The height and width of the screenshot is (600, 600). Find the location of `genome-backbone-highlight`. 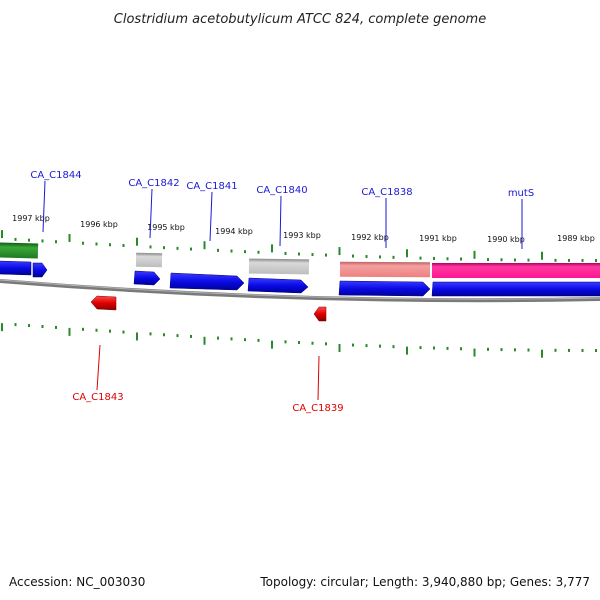

genome-backbone-highlight is located at coordinates (300, 289).